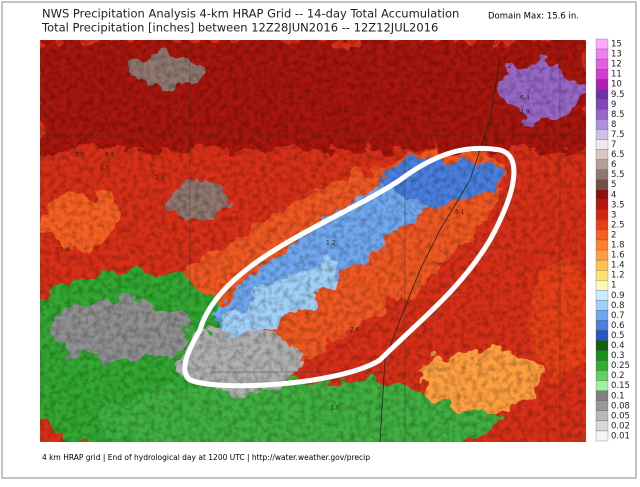 This screenshot has height=487, width=640. Describe the element at coordinates (618, 266) in the screenshot. I see `legend-label: 1.4` at that location.